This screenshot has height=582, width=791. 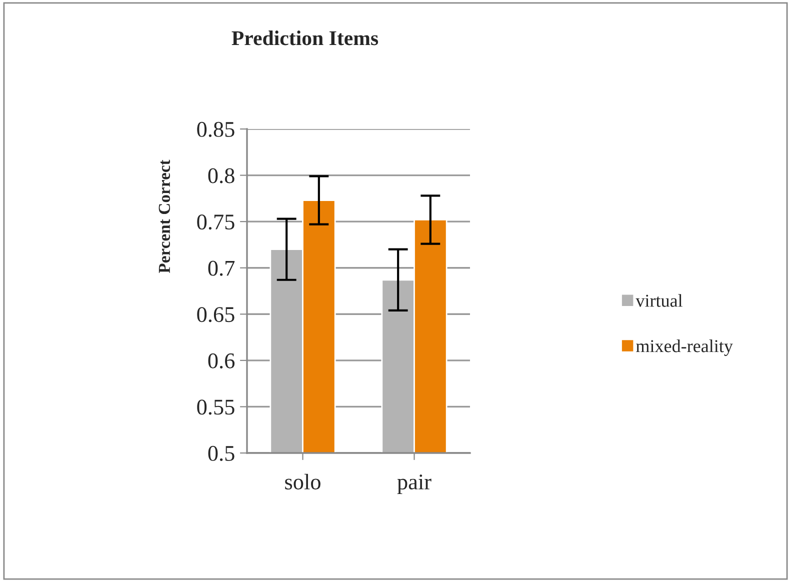 What do you see at coordinates (221, 176) in the screenshot?
I see `y-tick-label: 0.8` at bounding box center [221, 176].